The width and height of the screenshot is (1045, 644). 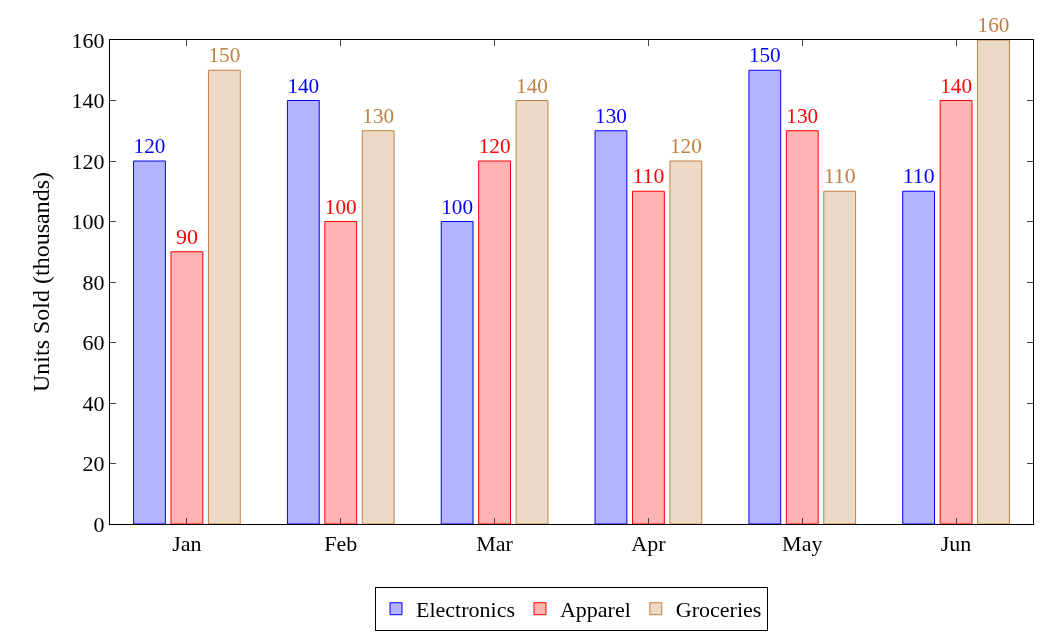 I want to click on x-tick-label: Apr, so click(x=649, y=544).